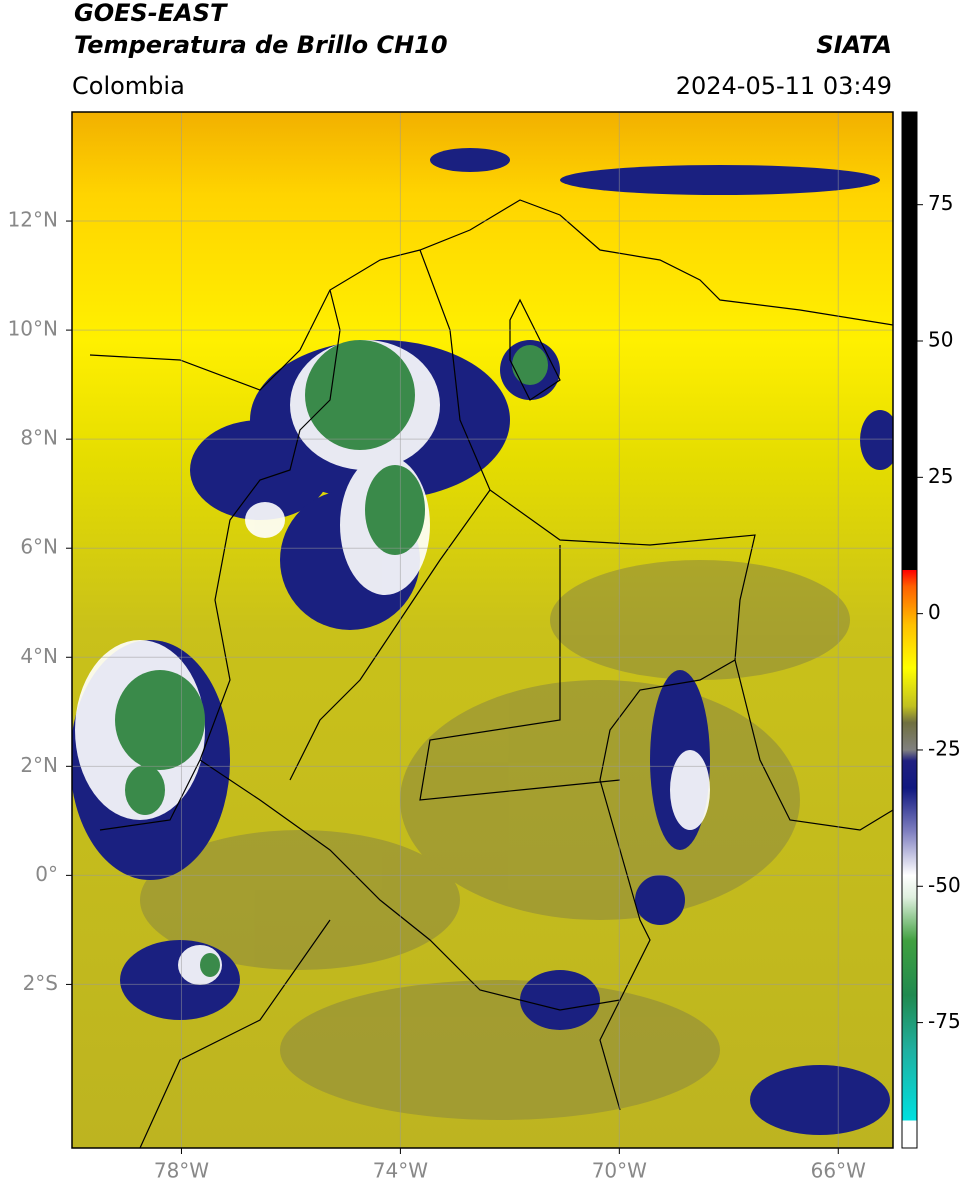 The height and width of the screenshot is (1194, 966). I want to click on colorbar, so click(909, 630).